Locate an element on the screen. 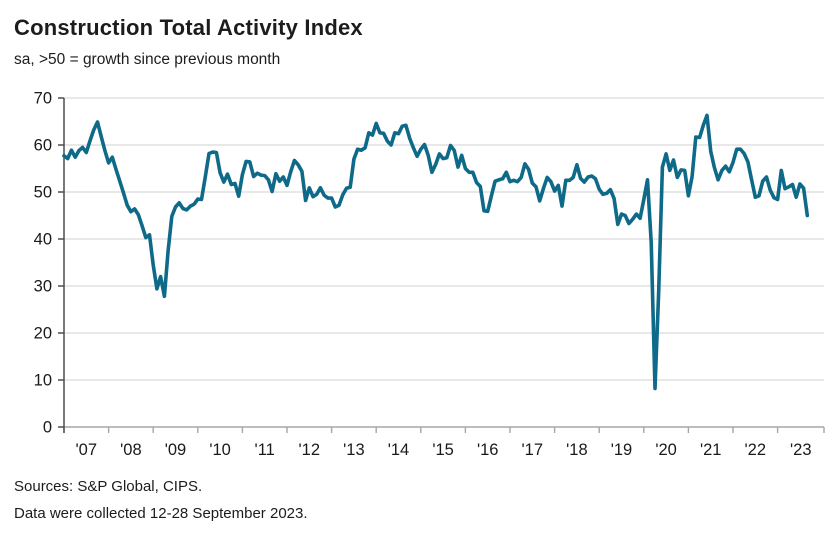  x-tick-label: '13 is located at coordinates (354, 450).